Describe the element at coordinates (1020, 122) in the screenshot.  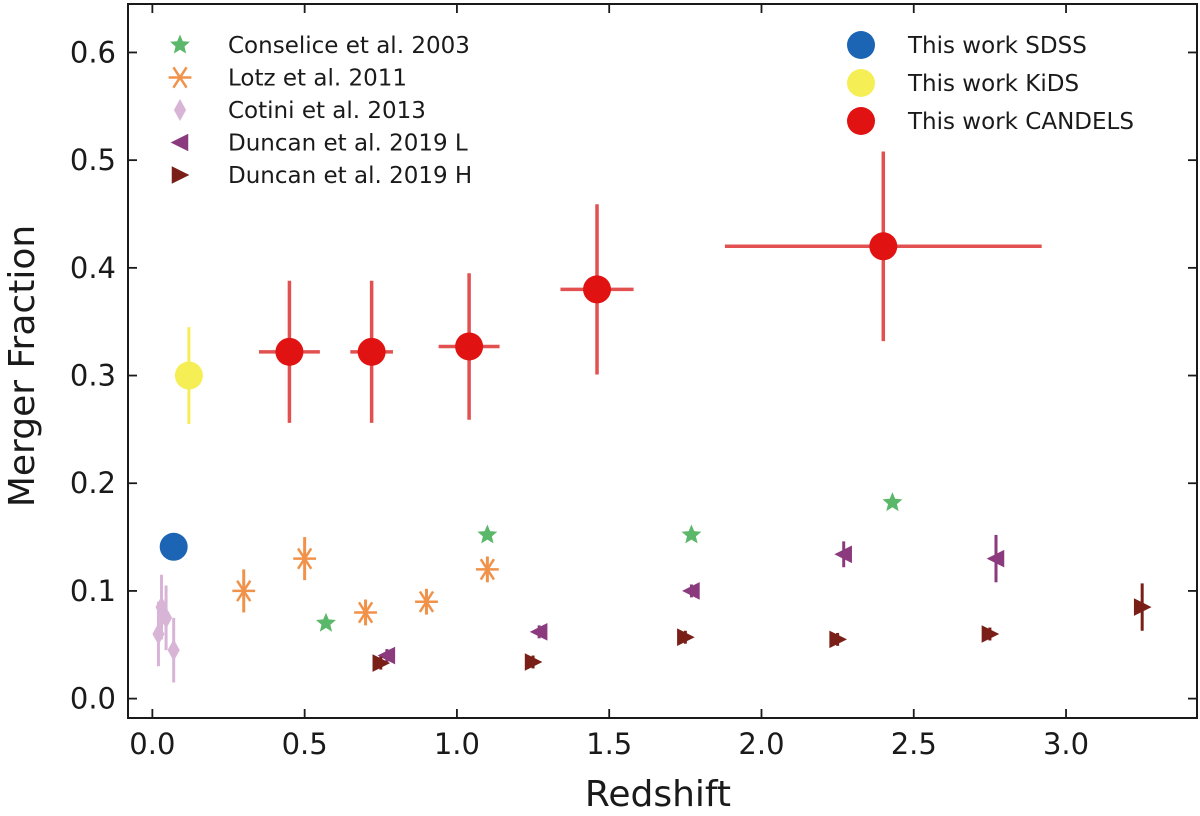
I see `legend-label: This work CANDELS` at that location.